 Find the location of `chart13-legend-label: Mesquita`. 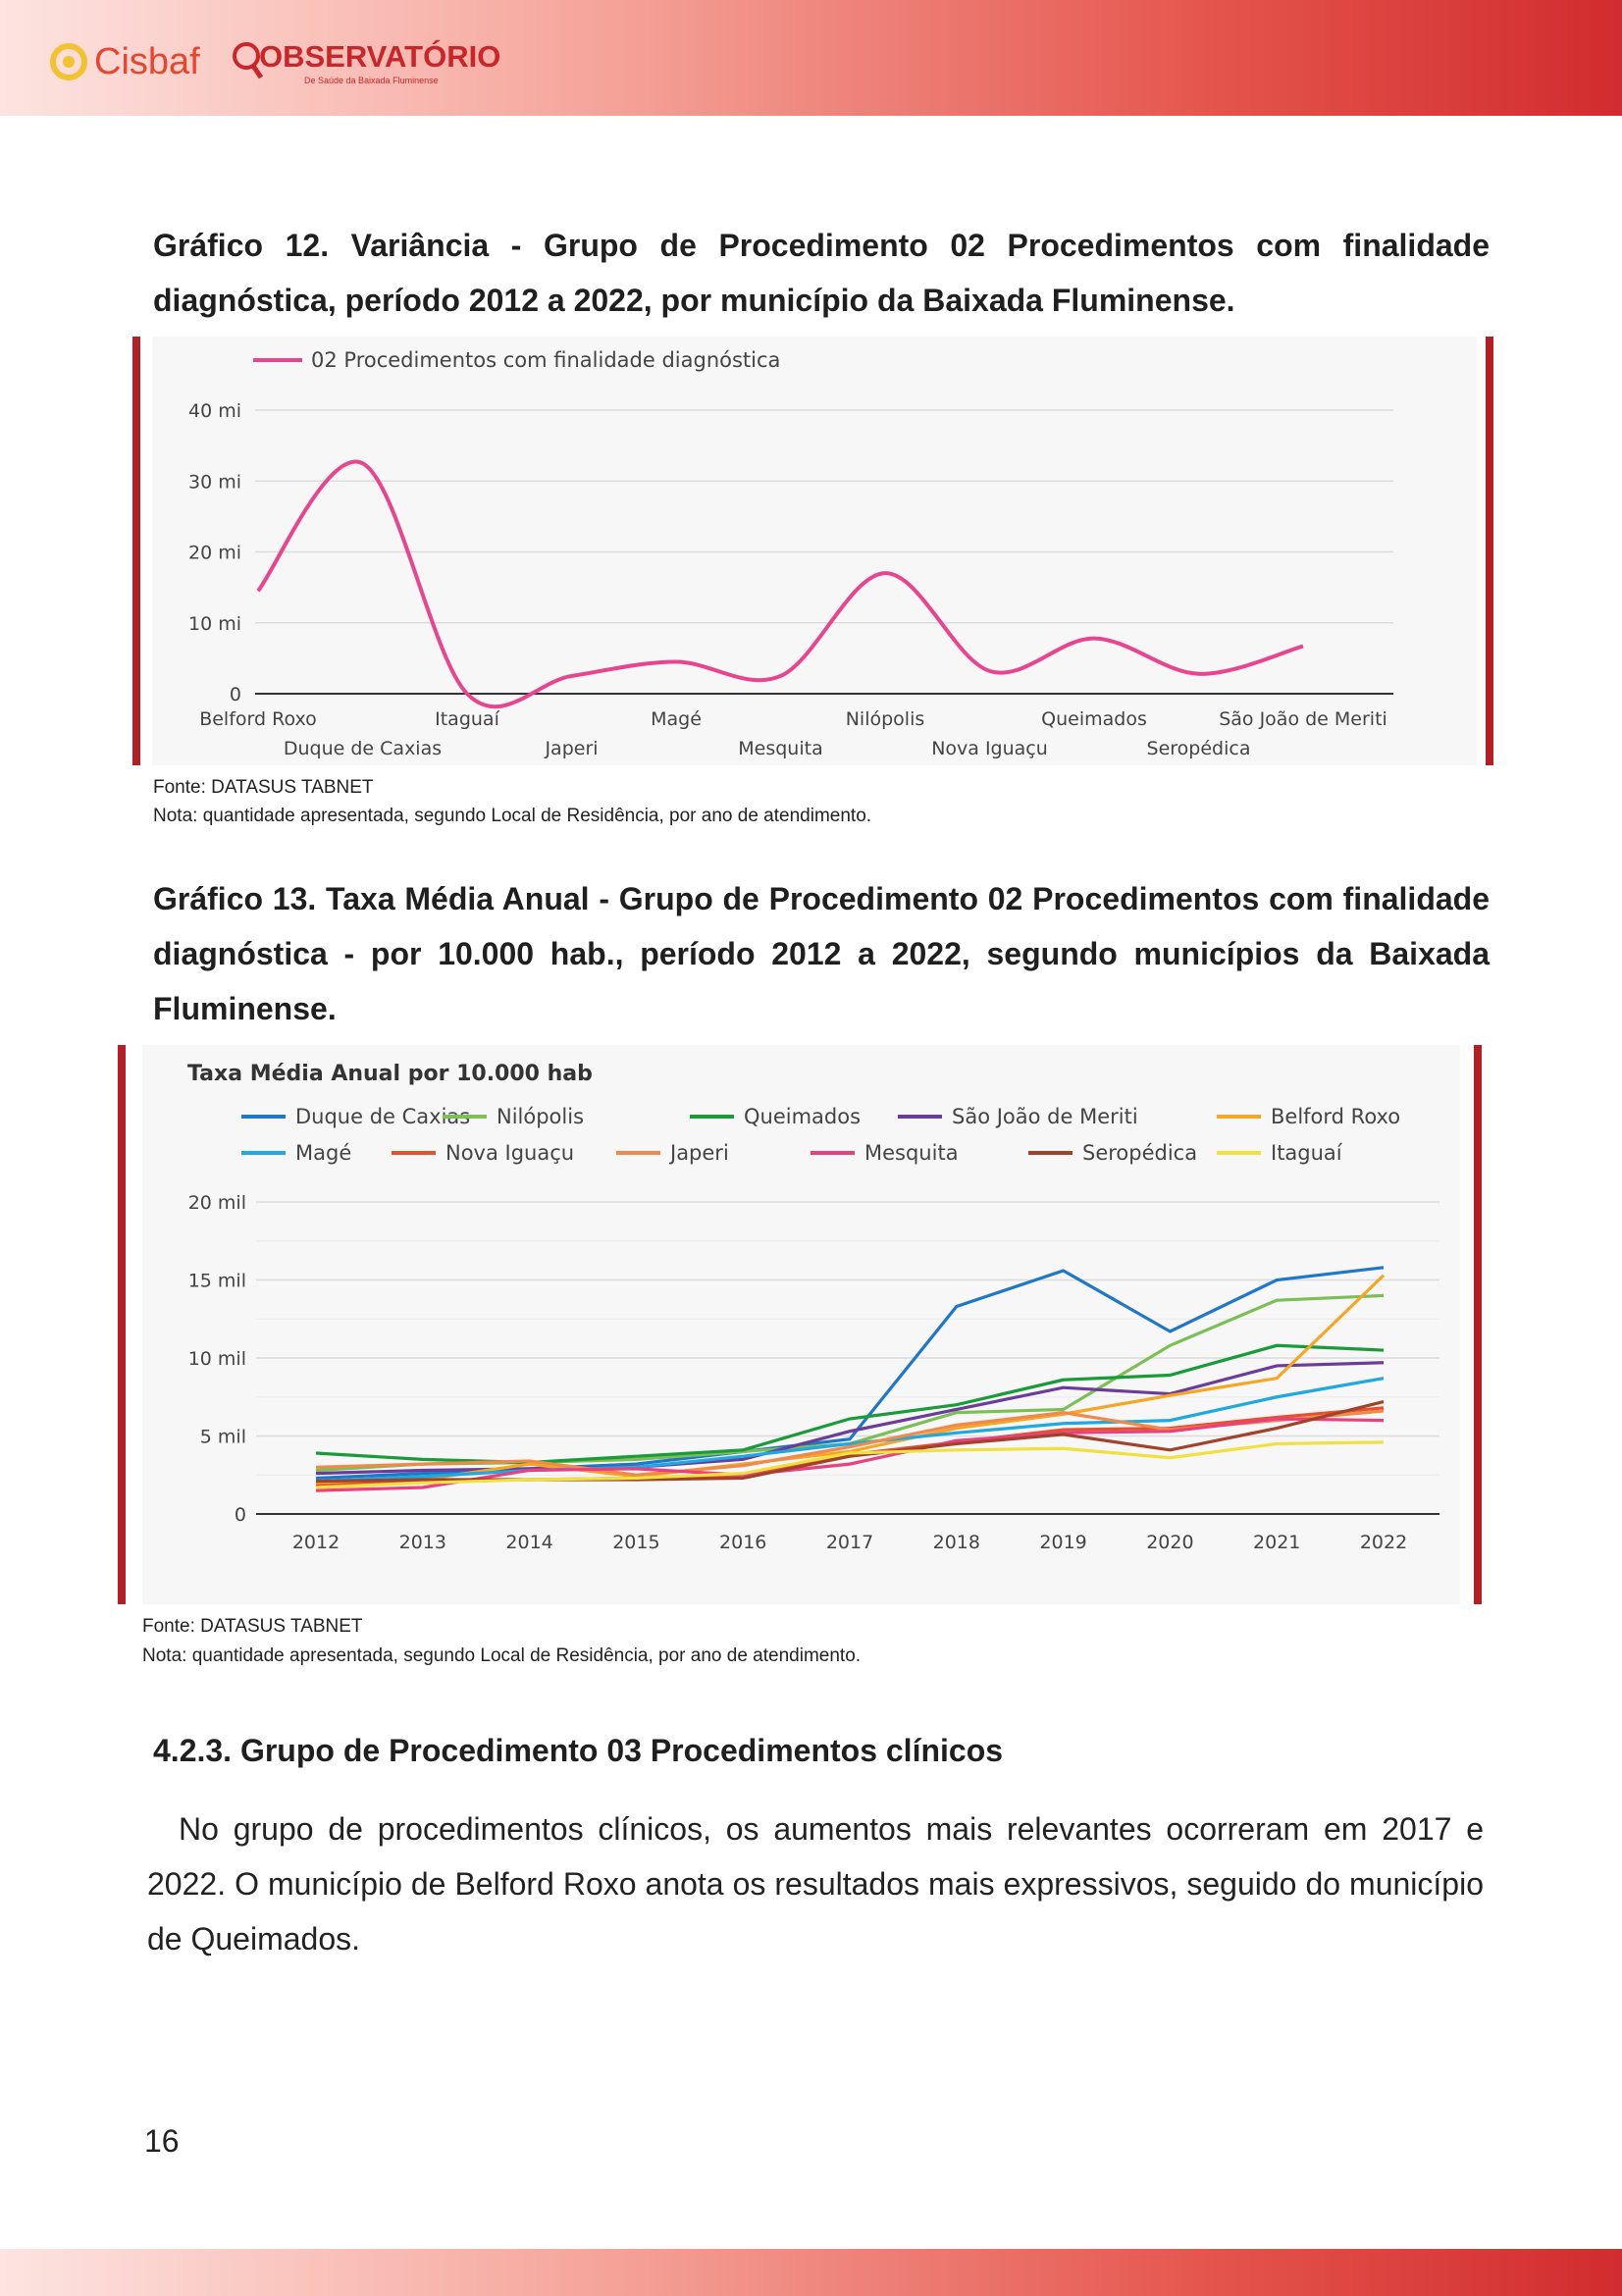

chart13-legend-label: Mesquita is located at coordinates (911, 1153).